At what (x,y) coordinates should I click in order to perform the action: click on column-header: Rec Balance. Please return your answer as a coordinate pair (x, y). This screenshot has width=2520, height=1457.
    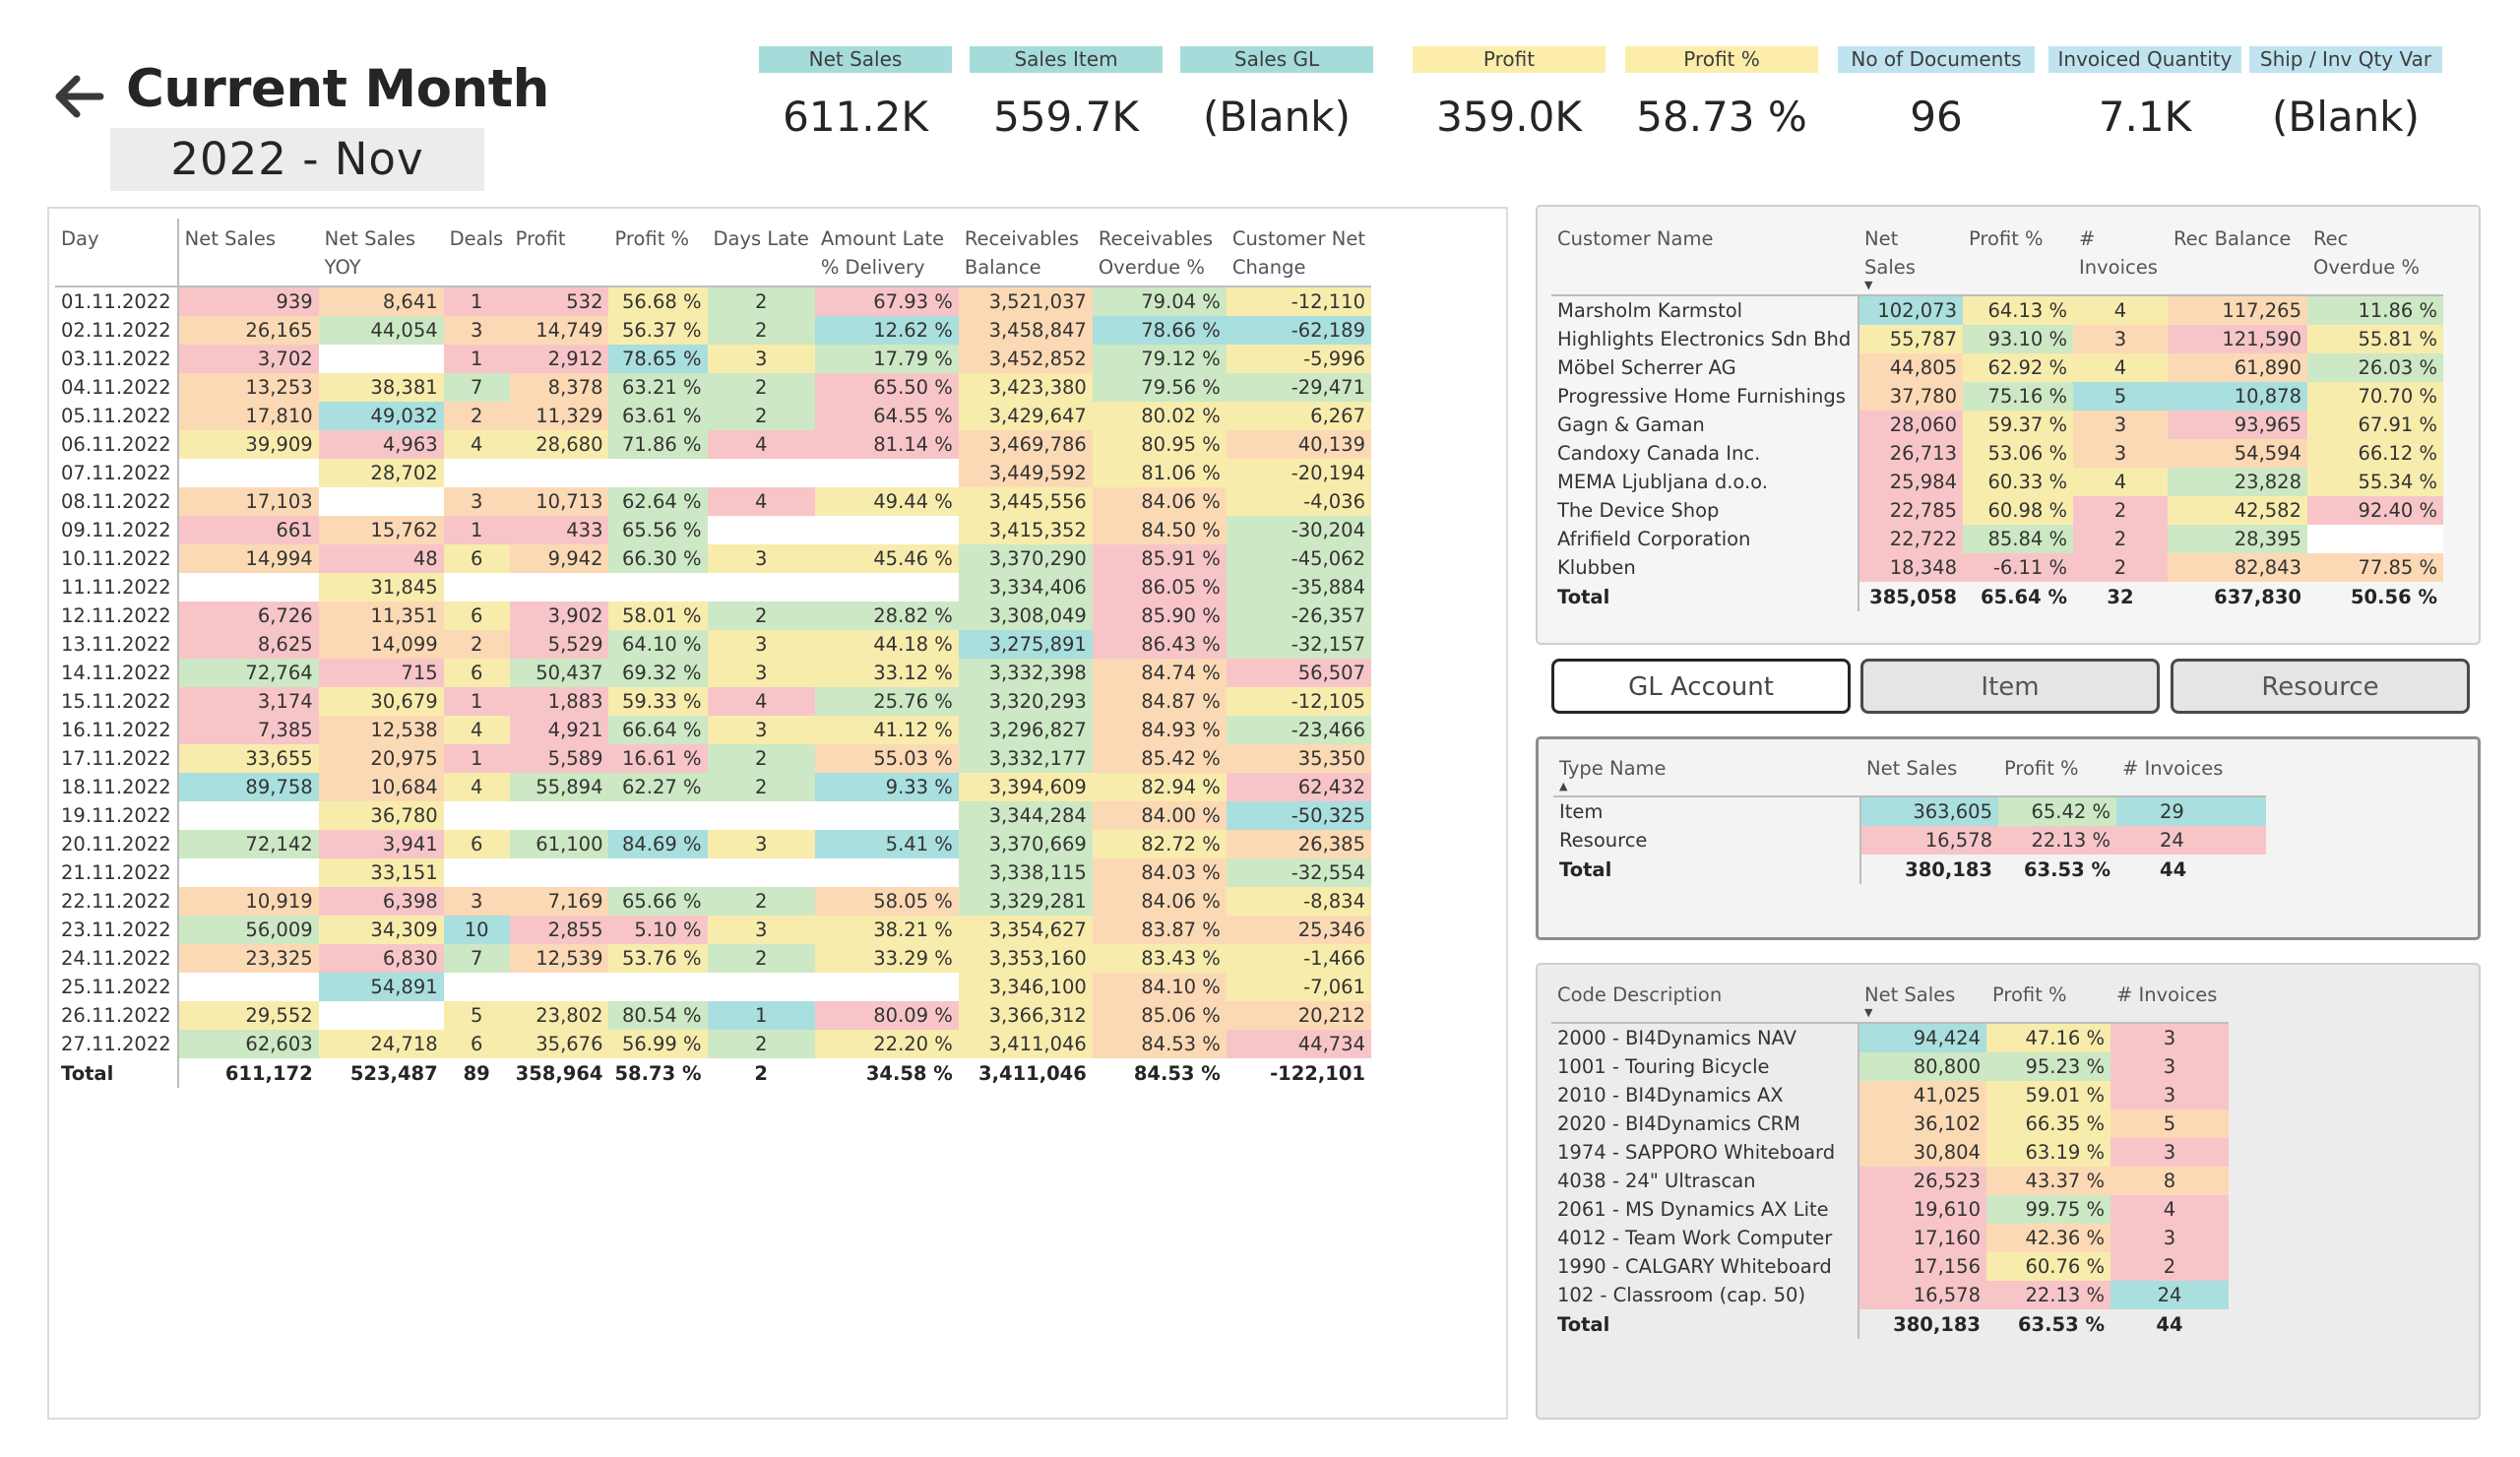
    Looking at the image, I should click on (2237, 257).